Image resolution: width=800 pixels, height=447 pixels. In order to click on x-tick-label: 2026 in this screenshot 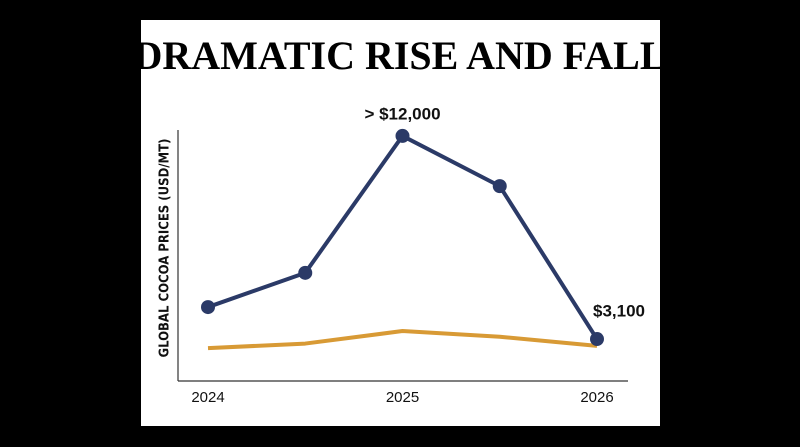, I will do `click(596, 397)`.